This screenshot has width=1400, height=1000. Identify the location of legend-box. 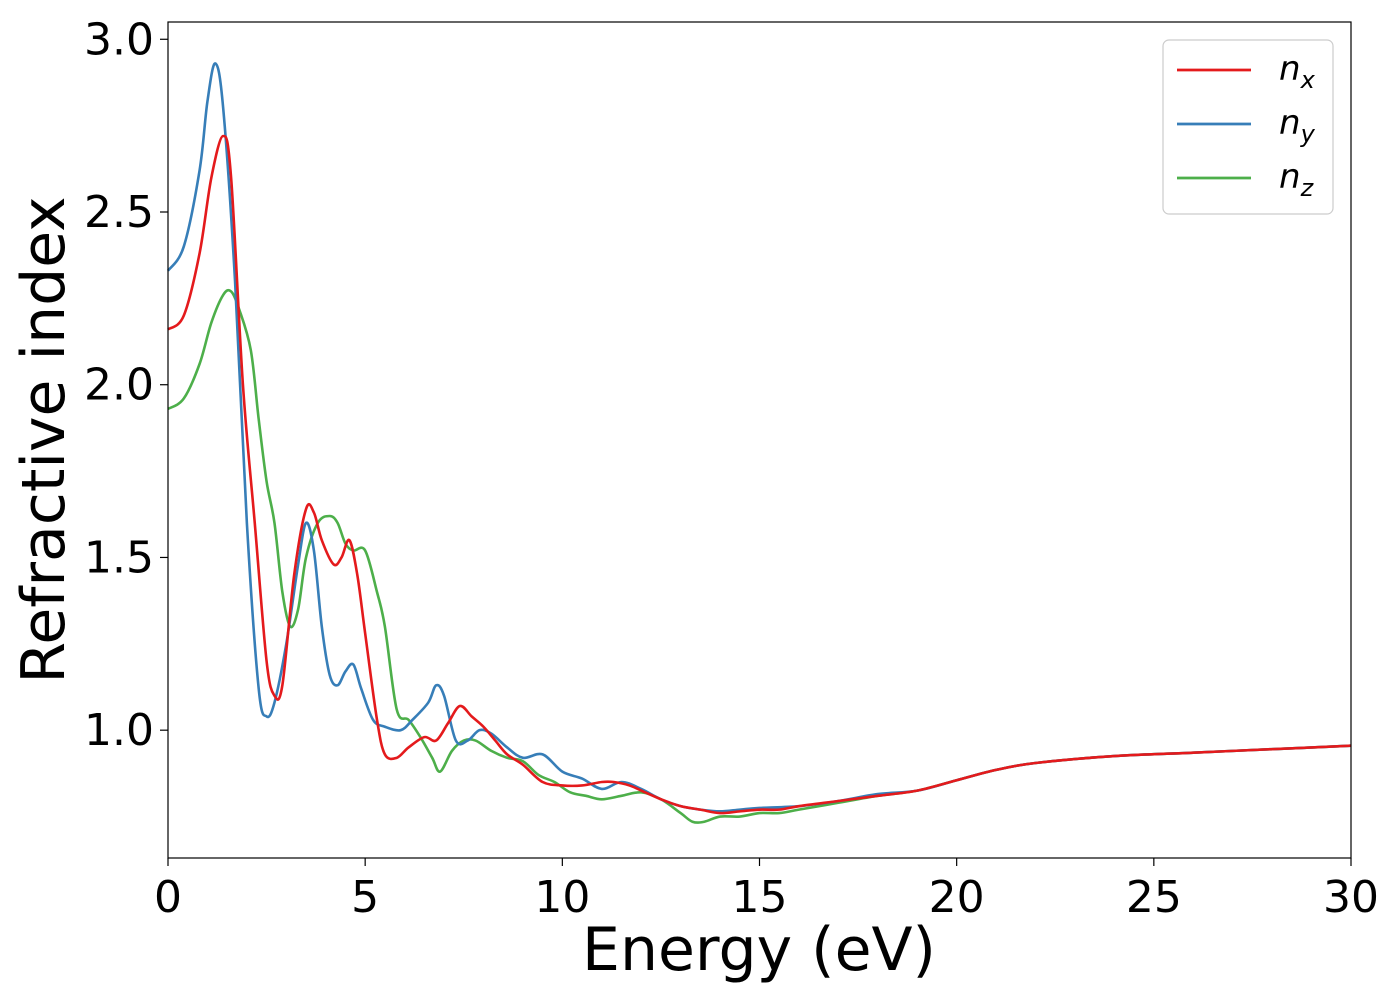
(1248, 127).